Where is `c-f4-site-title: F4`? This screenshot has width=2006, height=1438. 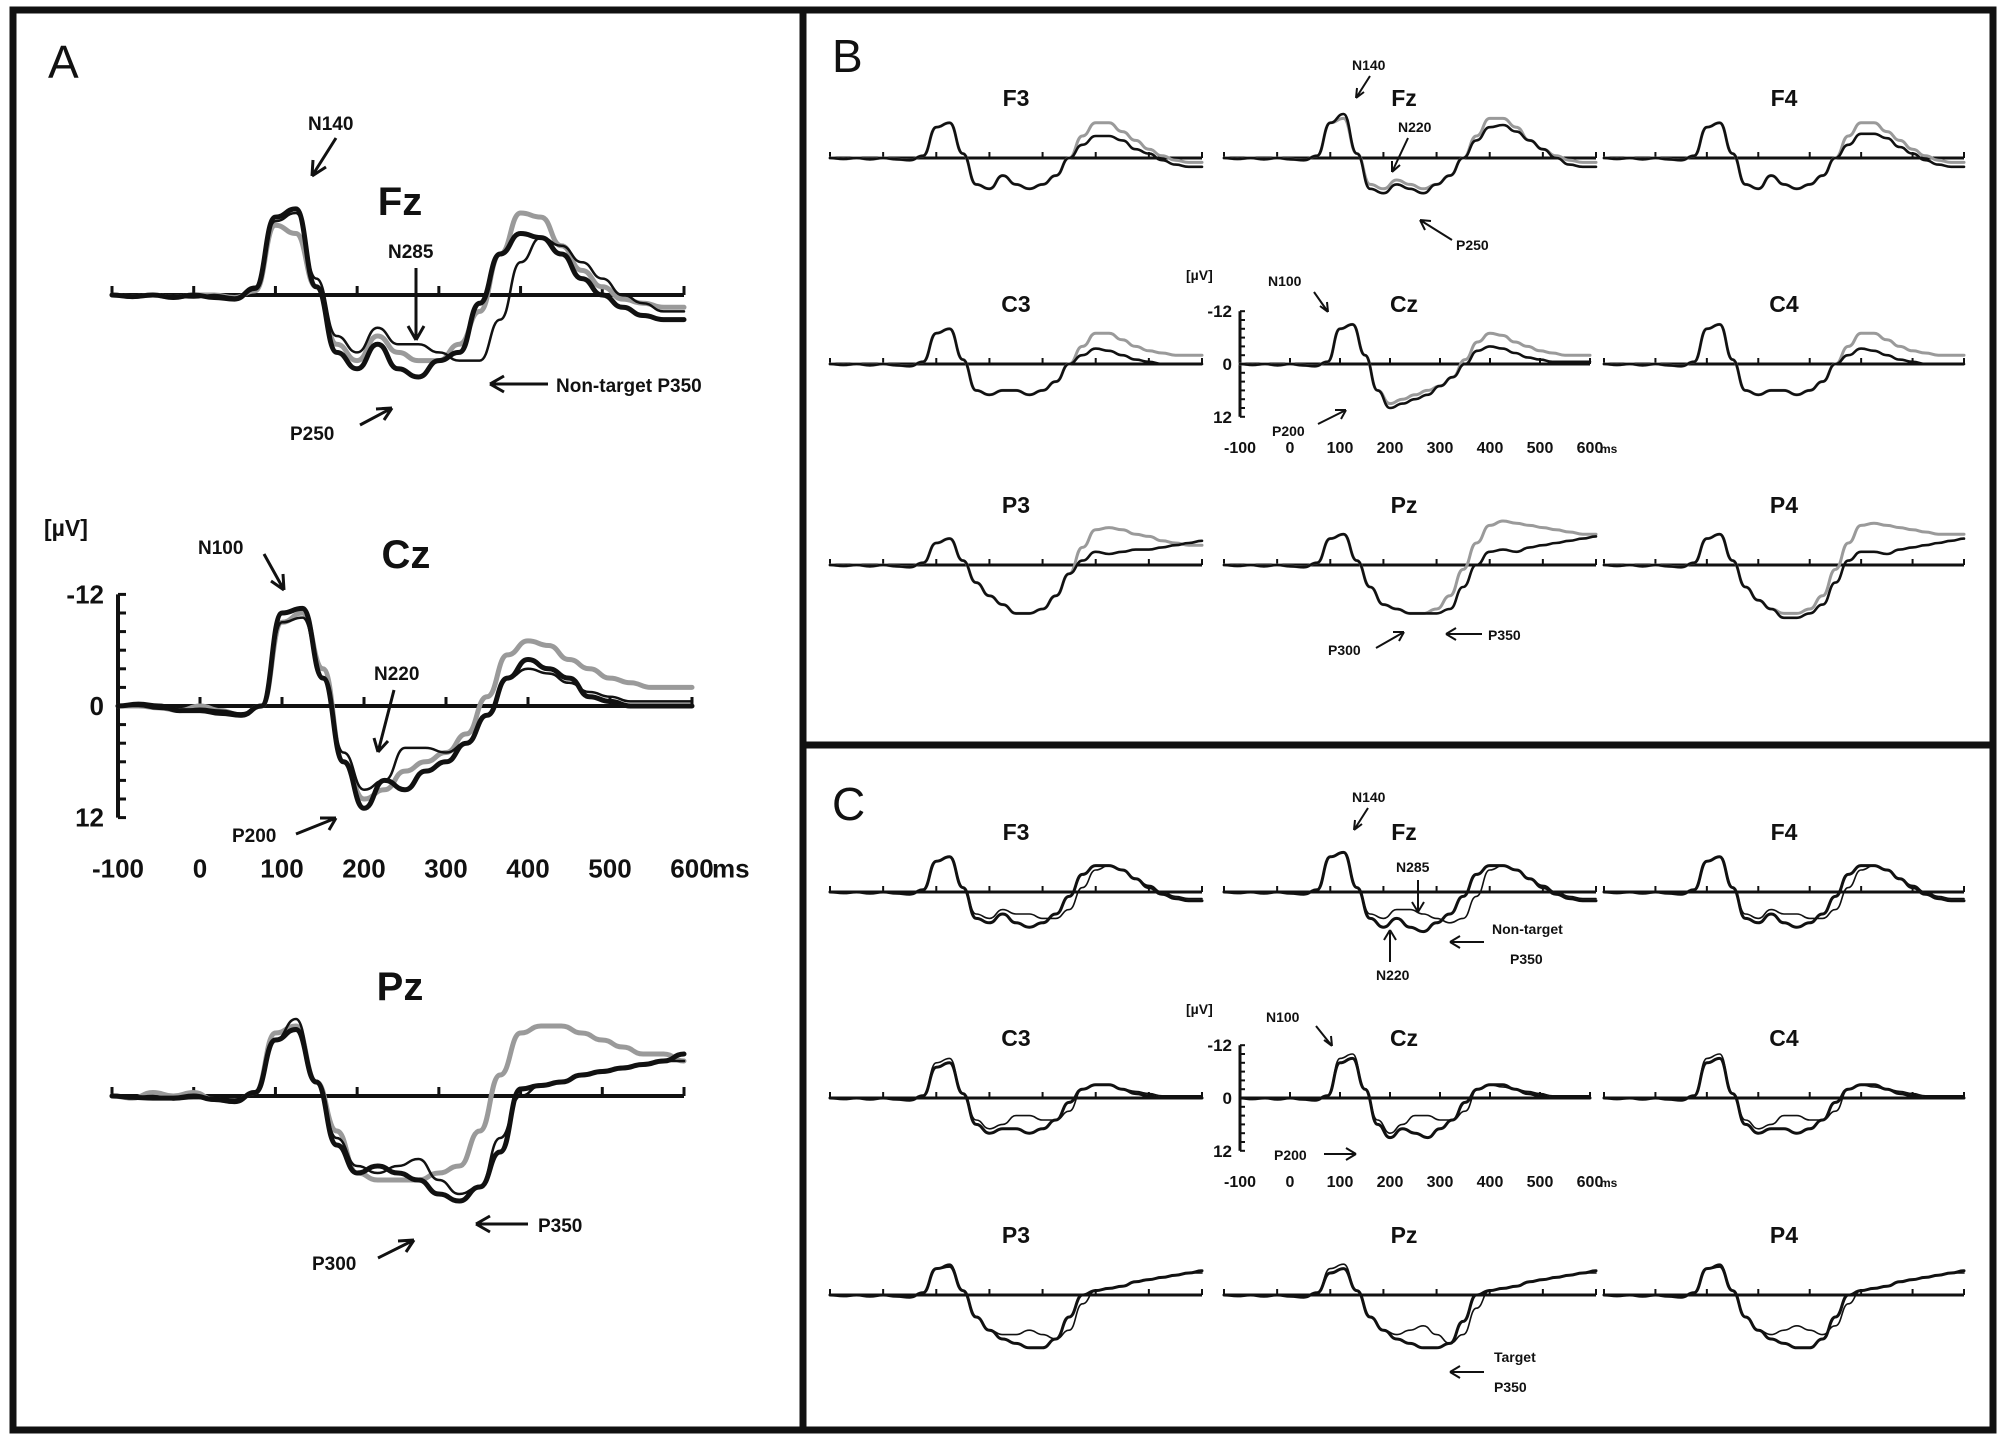
c-f4-site-title: F4 is located at coordinates (1784, 832).